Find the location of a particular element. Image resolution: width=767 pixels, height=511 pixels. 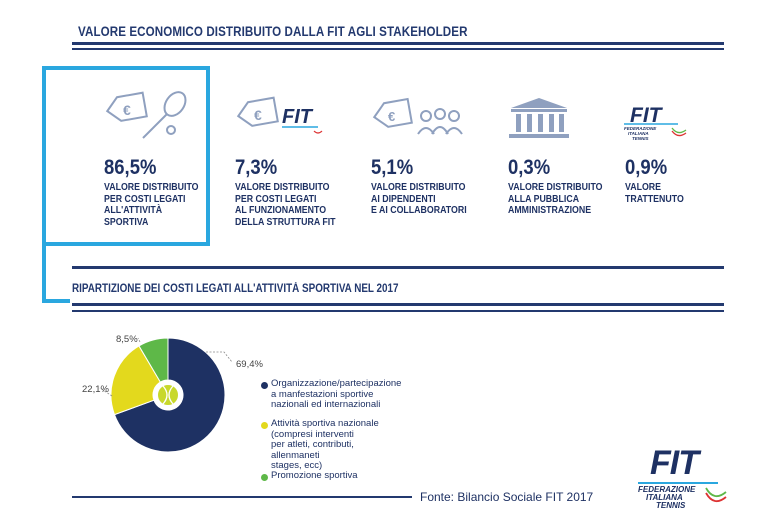

tennis-ball-seam-icon is located at coordinates (168, 395).